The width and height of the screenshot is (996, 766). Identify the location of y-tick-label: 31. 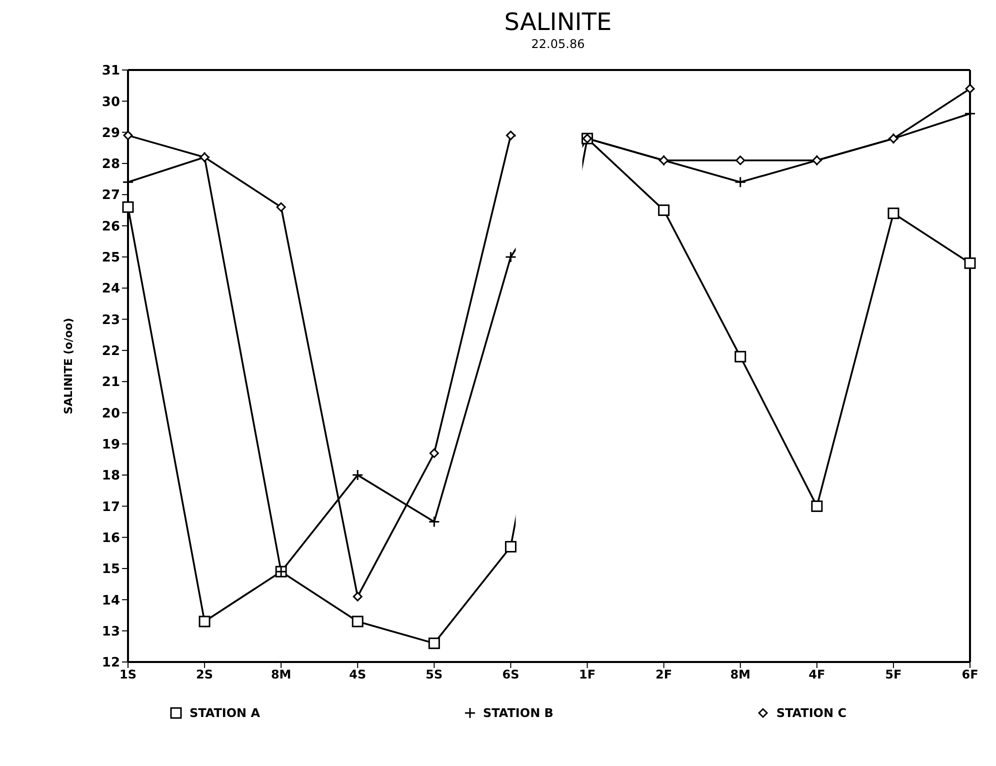
(111, 71).